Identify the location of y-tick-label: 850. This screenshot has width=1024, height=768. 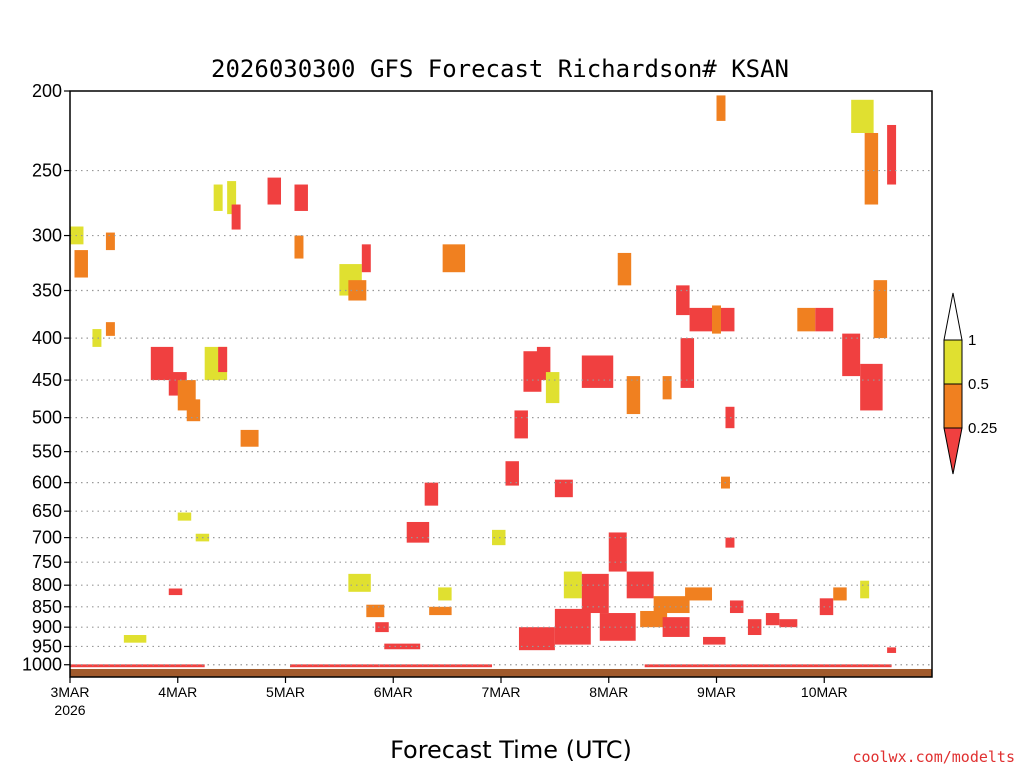
(47, 607).